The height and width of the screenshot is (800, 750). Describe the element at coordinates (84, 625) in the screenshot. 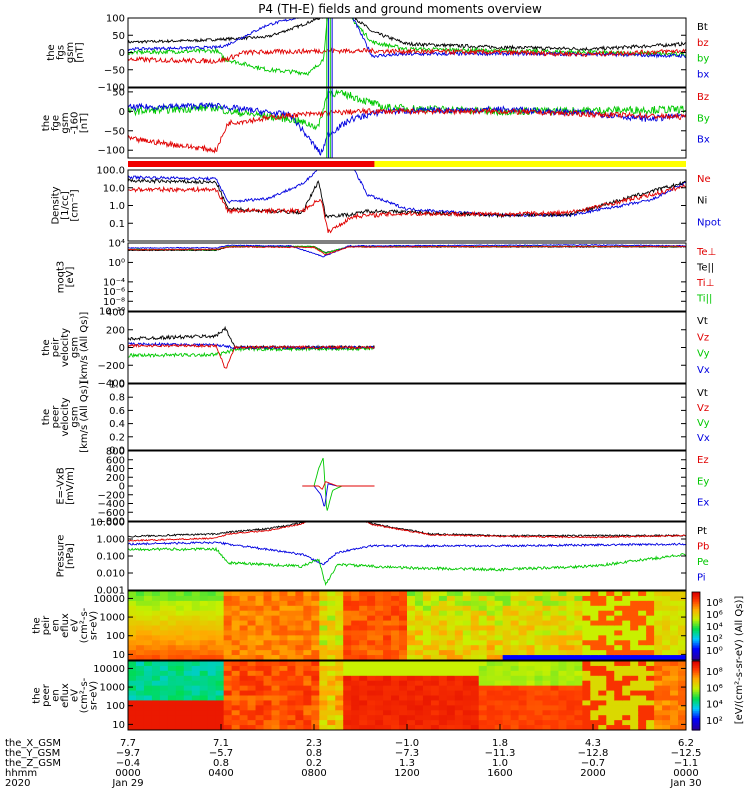

I see `ylabel-8-5: (cm²-s-` at that location.